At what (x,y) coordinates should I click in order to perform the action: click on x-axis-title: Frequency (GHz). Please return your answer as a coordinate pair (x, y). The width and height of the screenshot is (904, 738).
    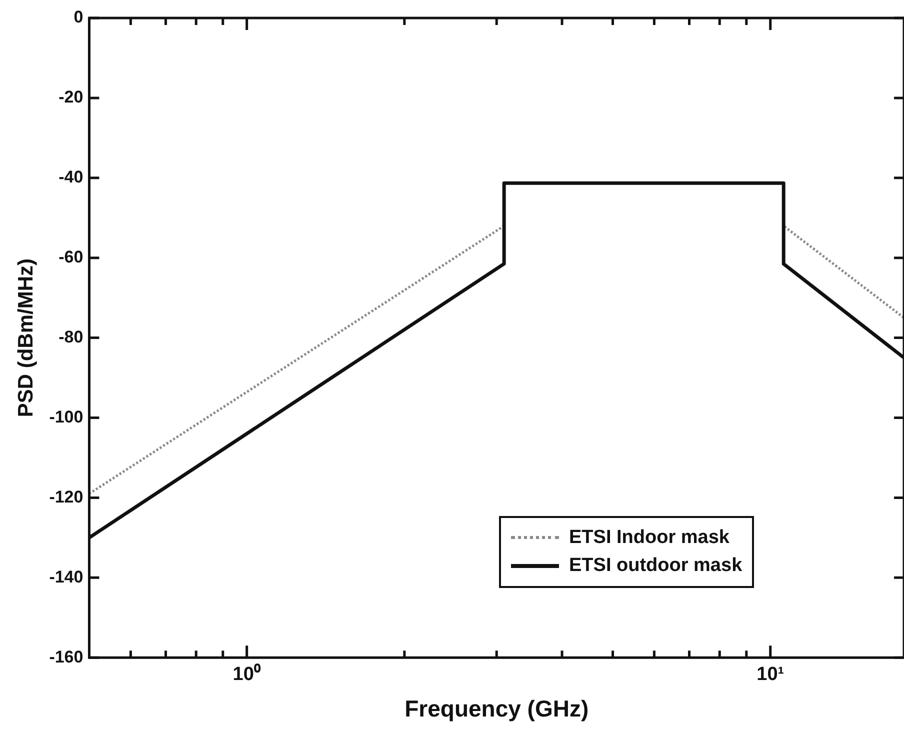
    Looking at the image, I should click on (496, 709).